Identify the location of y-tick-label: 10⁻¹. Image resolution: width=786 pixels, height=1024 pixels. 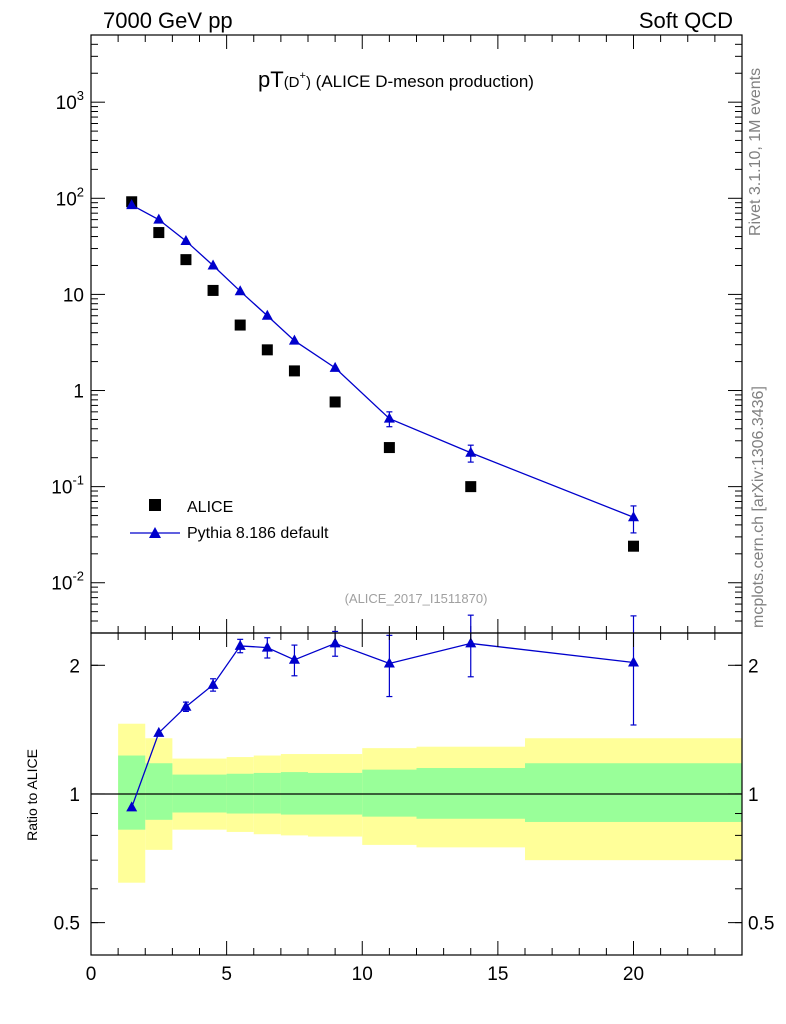
(67, 486).